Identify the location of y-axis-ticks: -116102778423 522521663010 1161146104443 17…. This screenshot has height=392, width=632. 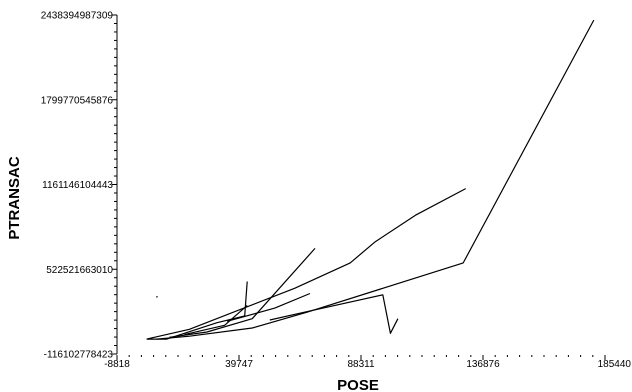
(79, 186).